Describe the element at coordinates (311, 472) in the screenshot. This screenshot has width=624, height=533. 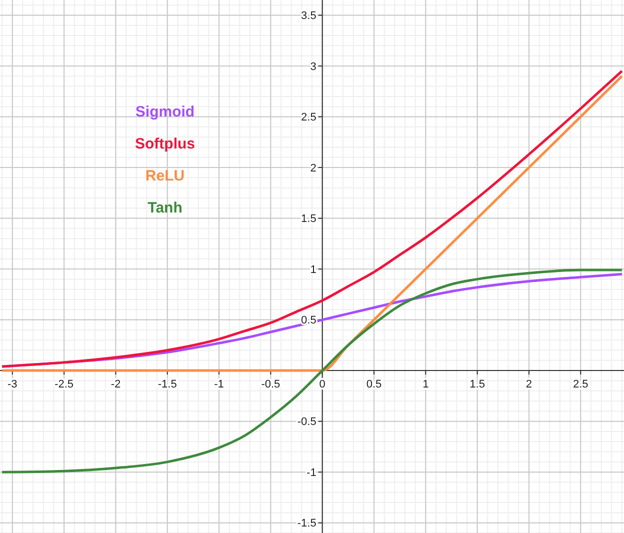
I see `y-tick-label: -1` at that location.